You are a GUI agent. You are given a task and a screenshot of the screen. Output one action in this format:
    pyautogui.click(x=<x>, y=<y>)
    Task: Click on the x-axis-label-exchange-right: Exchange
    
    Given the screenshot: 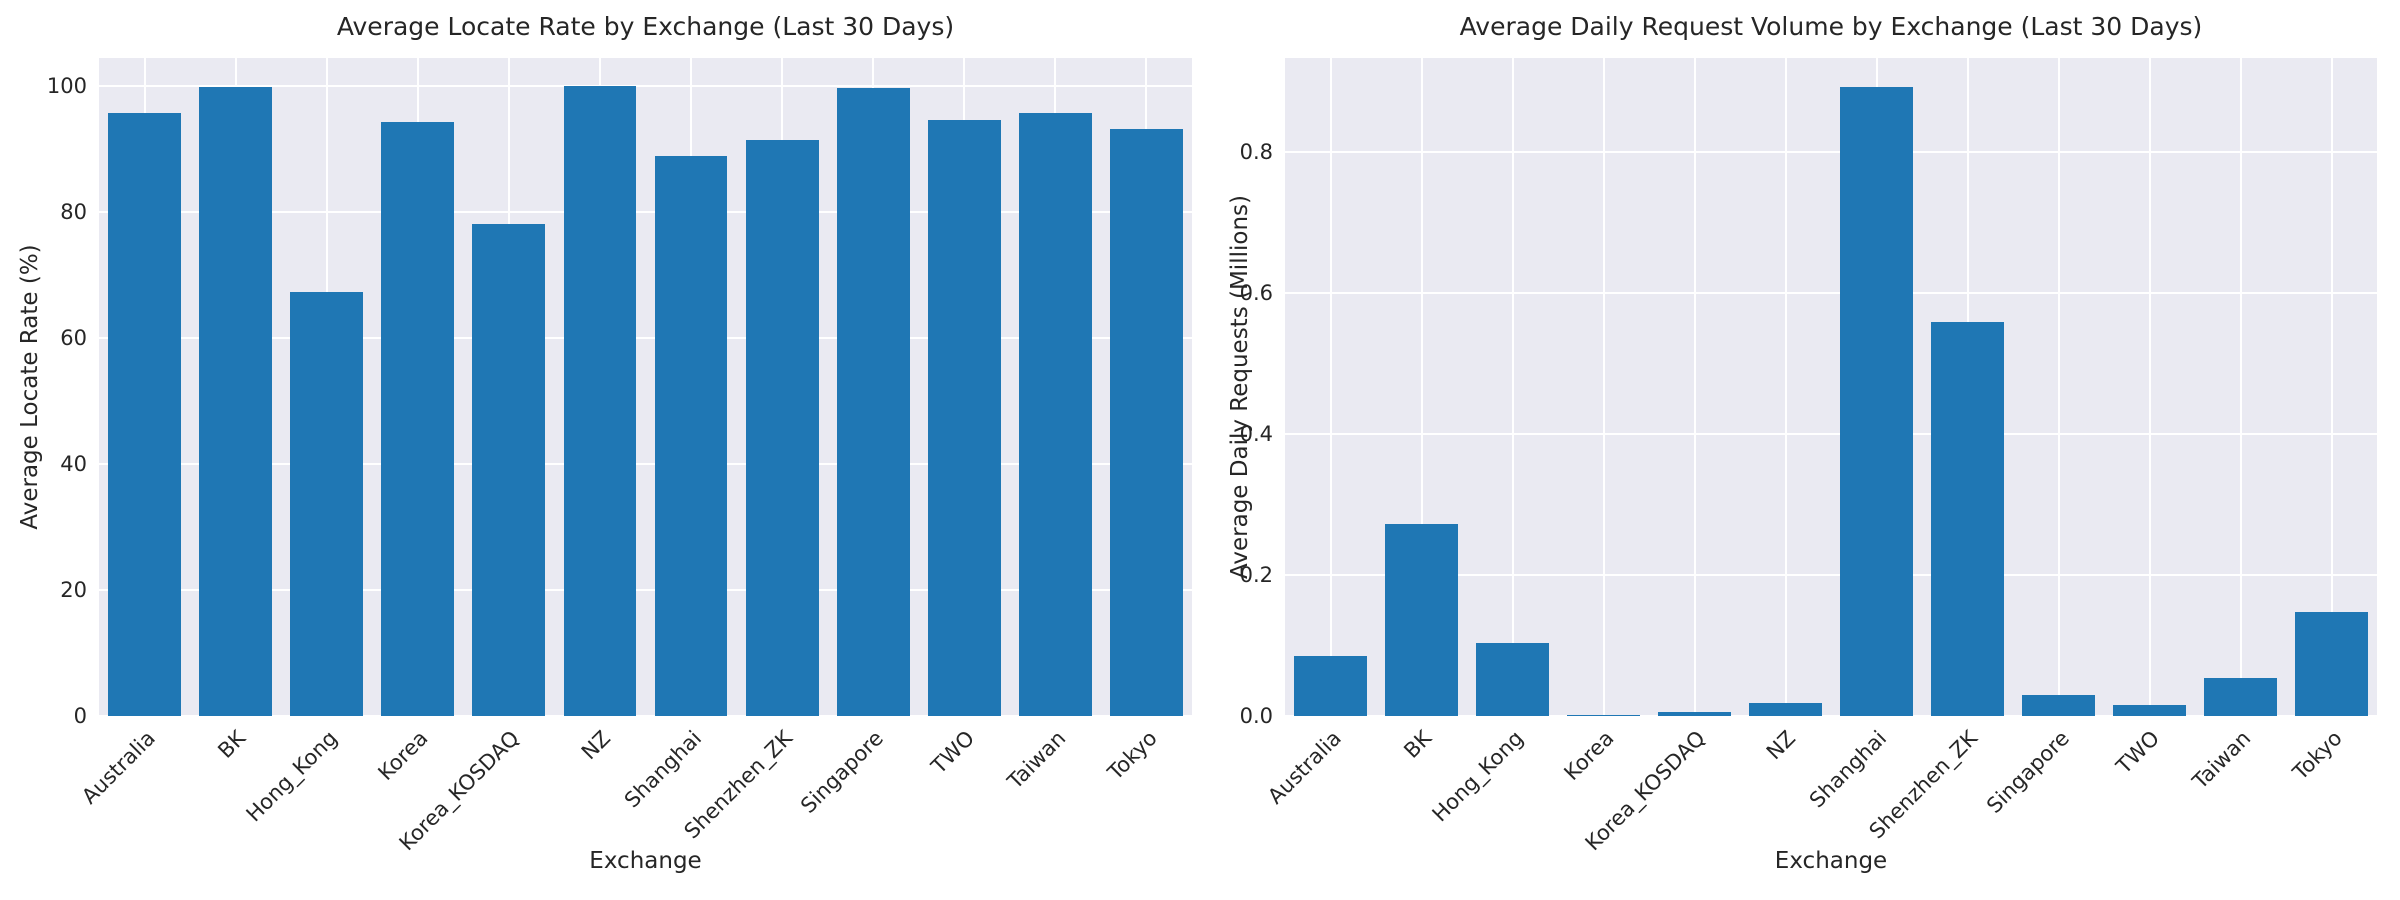 What is the action you would take?
    pyautogui.click(x=1831, y=861)
    